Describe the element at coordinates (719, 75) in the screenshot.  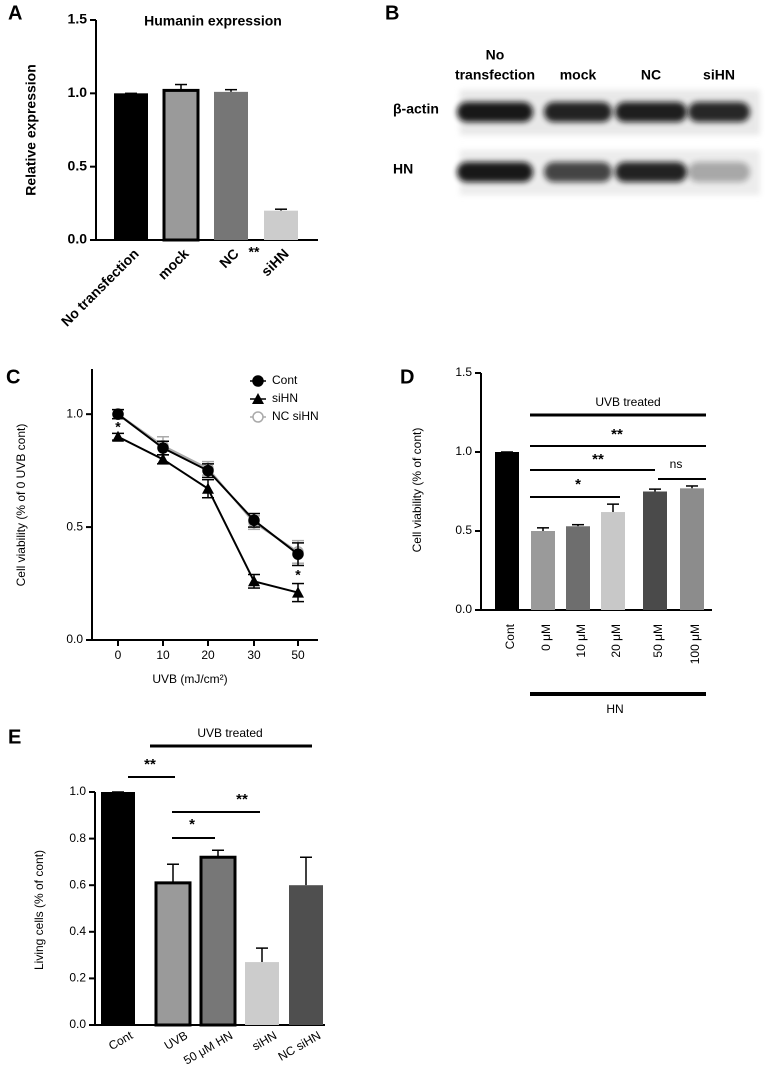
I see `column-label: siHN` at that location.